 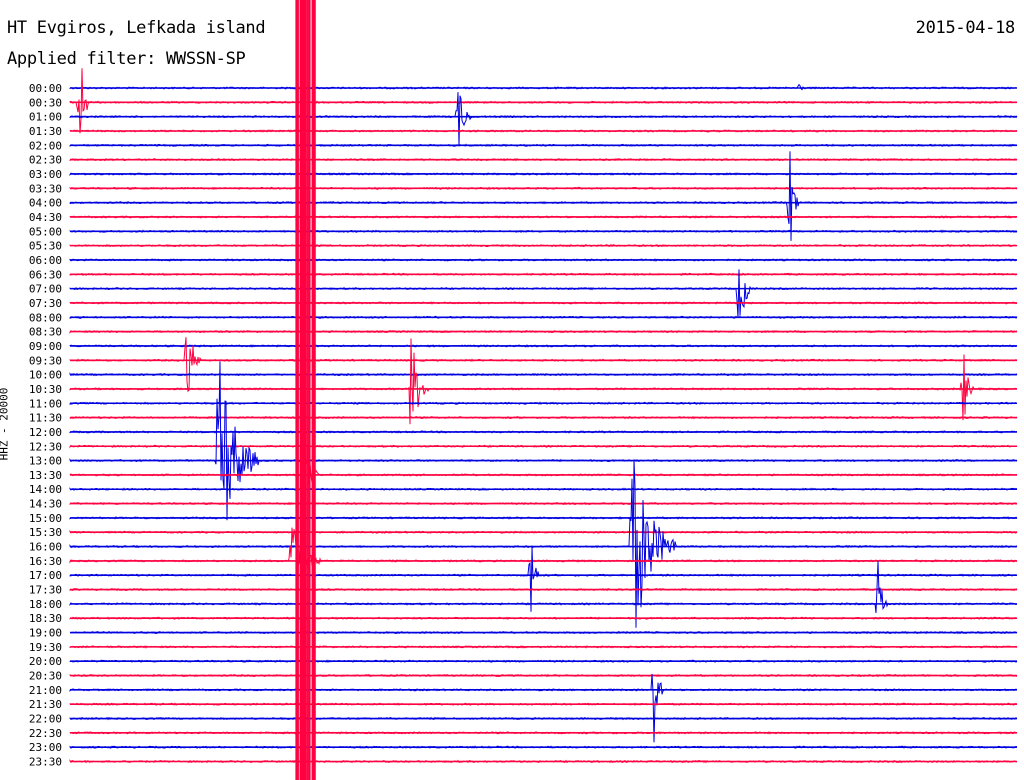 I want to click on tick-label: 12:00, so click(x=45, y=432).